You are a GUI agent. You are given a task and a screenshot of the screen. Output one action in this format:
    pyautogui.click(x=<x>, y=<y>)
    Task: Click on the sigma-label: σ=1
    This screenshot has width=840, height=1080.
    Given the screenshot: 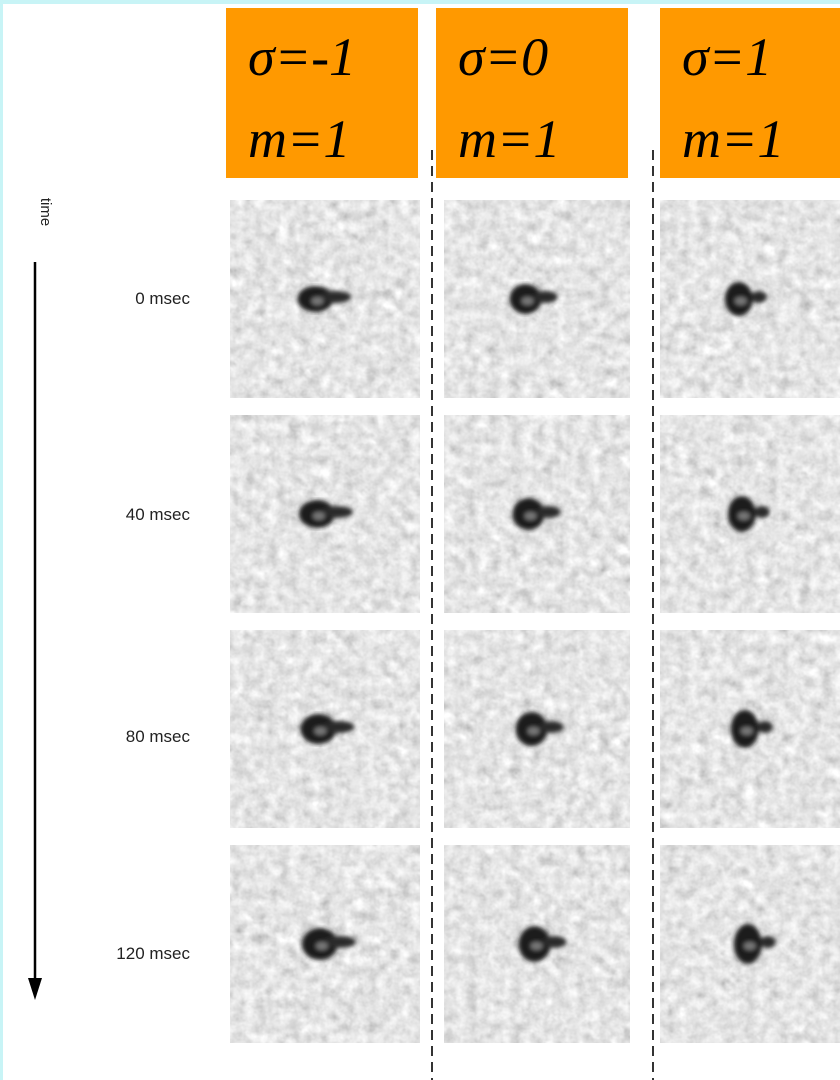 What is the action you would take?
    pyautogui.click(x=727, y=57)
    